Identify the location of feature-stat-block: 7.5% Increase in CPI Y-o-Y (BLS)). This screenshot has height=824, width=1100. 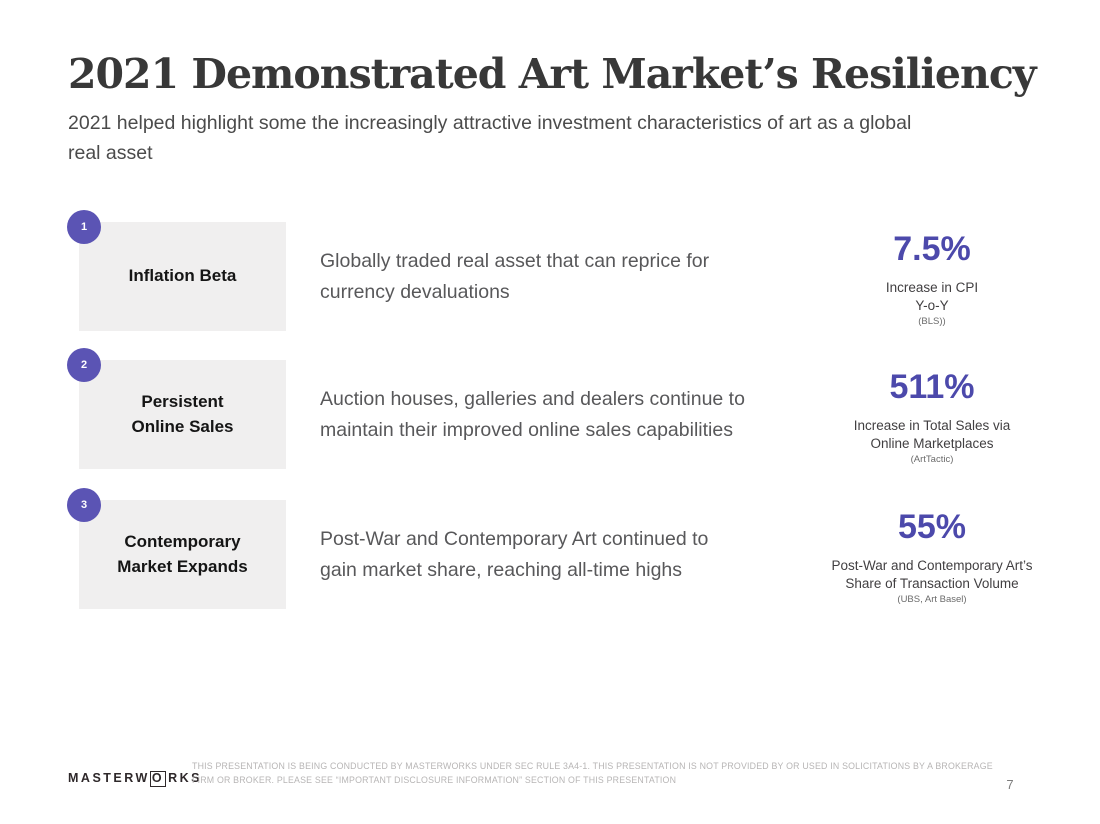
(932, 278).